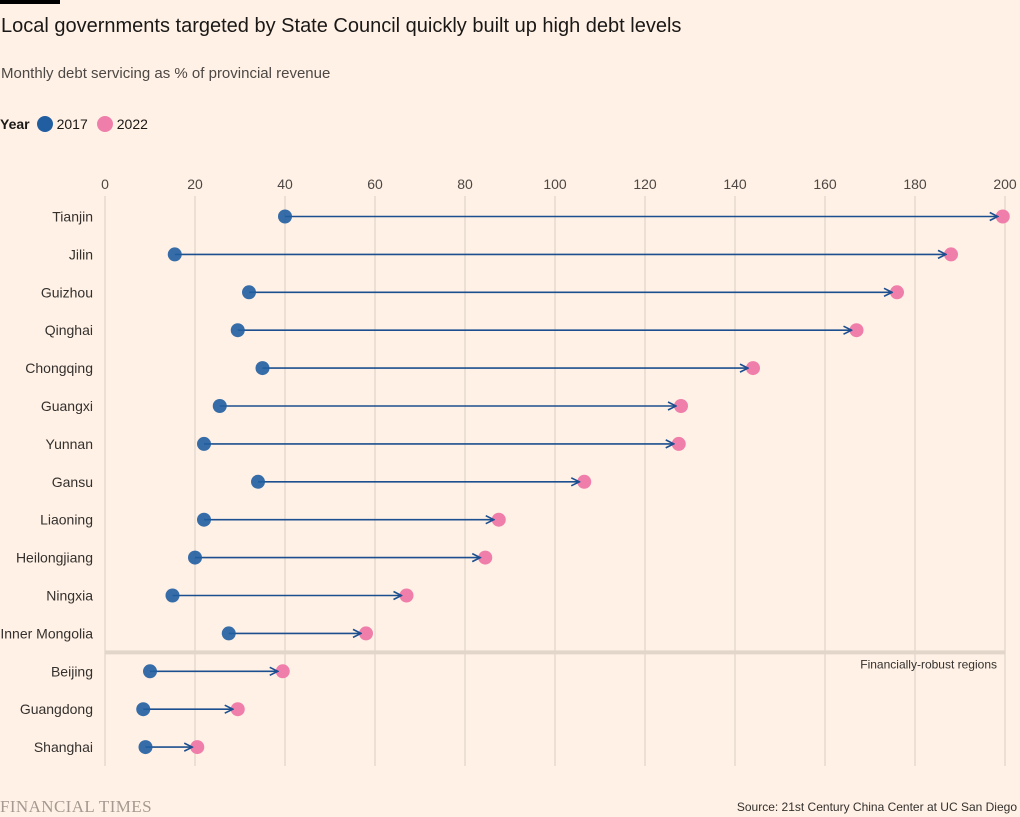 This screenshot has height=817, width=1020. Describe the element at coordinates (72, 217) in the screenshot. I see `category-label-tianjin: Tianjin` at that location.